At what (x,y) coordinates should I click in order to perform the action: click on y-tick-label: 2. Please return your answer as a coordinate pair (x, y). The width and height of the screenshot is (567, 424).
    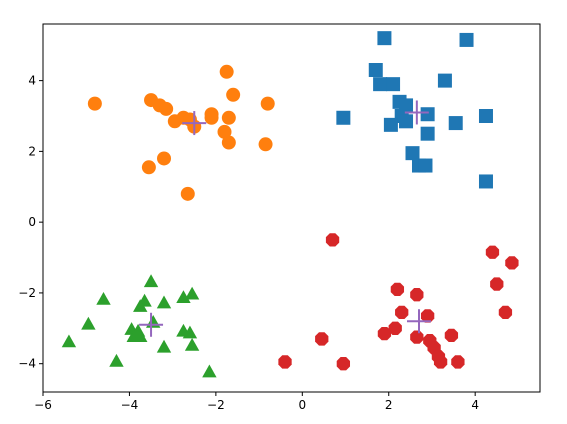
    Looking at the image, I should click on (32, 151).